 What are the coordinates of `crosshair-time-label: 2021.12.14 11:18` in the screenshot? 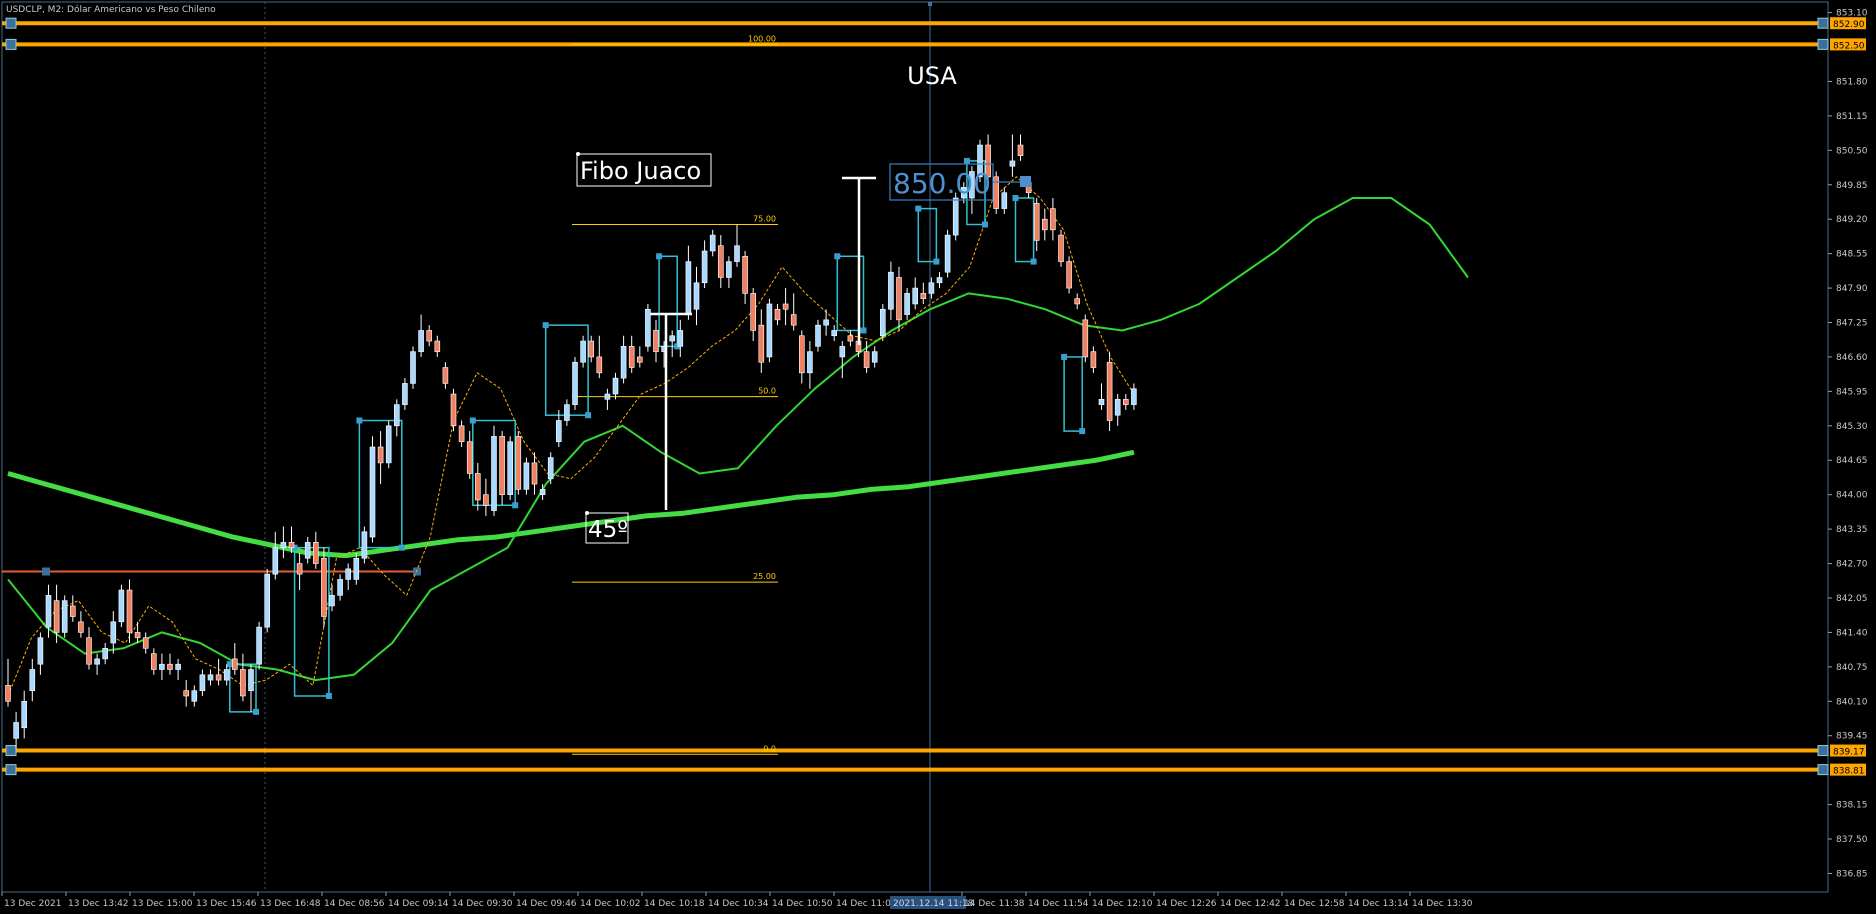 It's located at (933, 904).